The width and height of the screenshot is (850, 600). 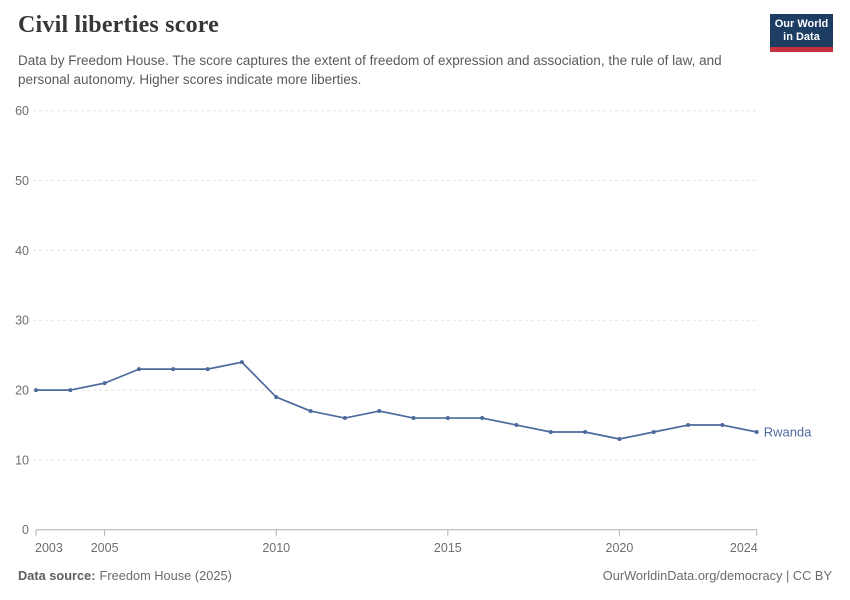 I want to click on data-line-rwanda, so click(x=396, y=400).